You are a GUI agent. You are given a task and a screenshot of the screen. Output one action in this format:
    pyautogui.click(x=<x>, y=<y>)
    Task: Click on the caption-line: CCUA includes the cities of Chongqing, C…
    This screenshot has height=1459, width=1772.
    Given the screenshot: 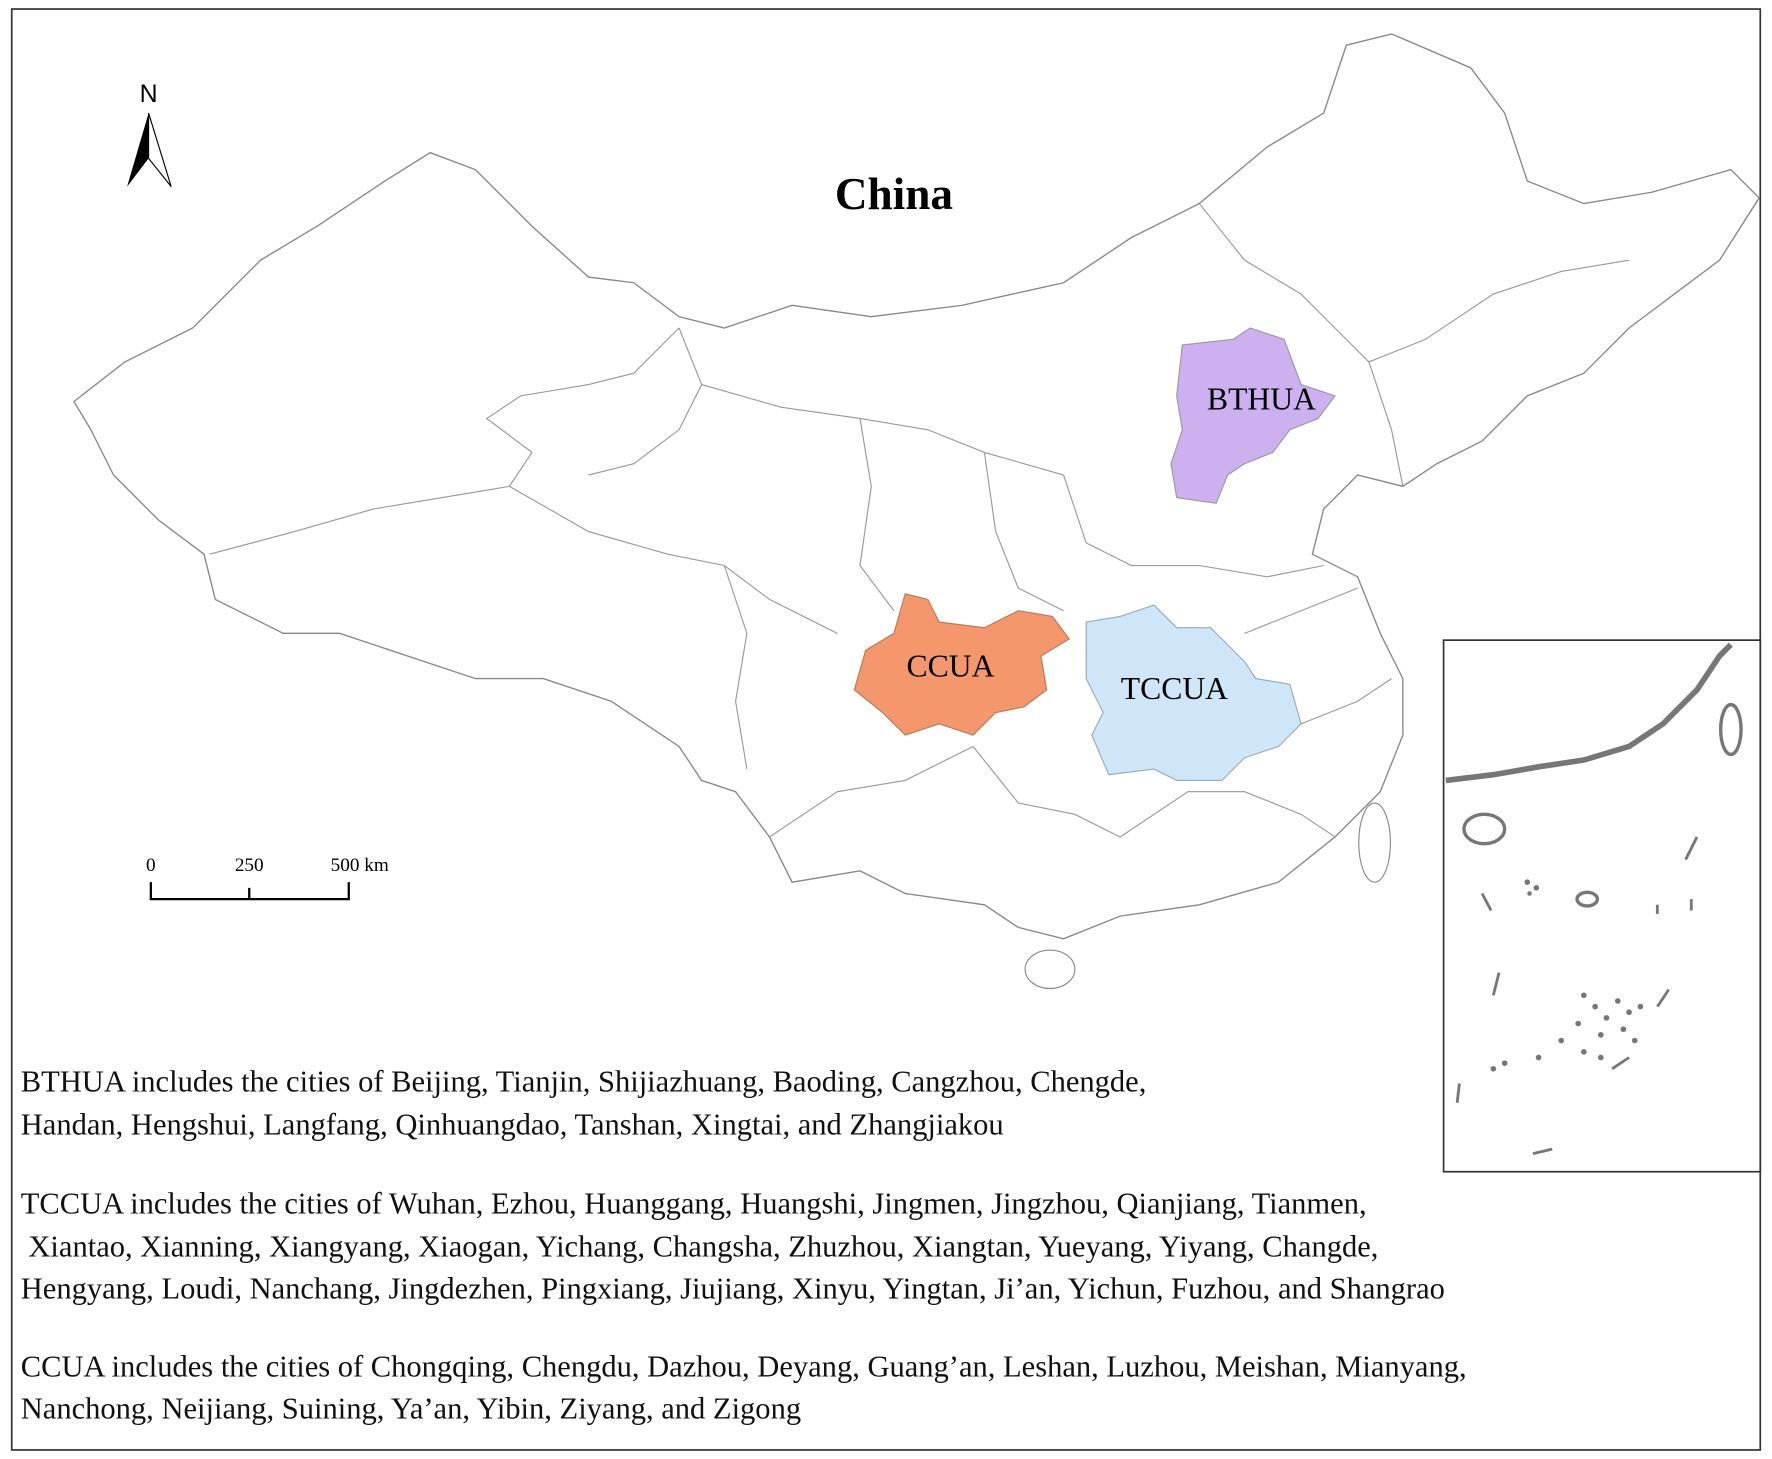 What is the action you would take?
    pyautogui.click(x=744, y=1366)
    